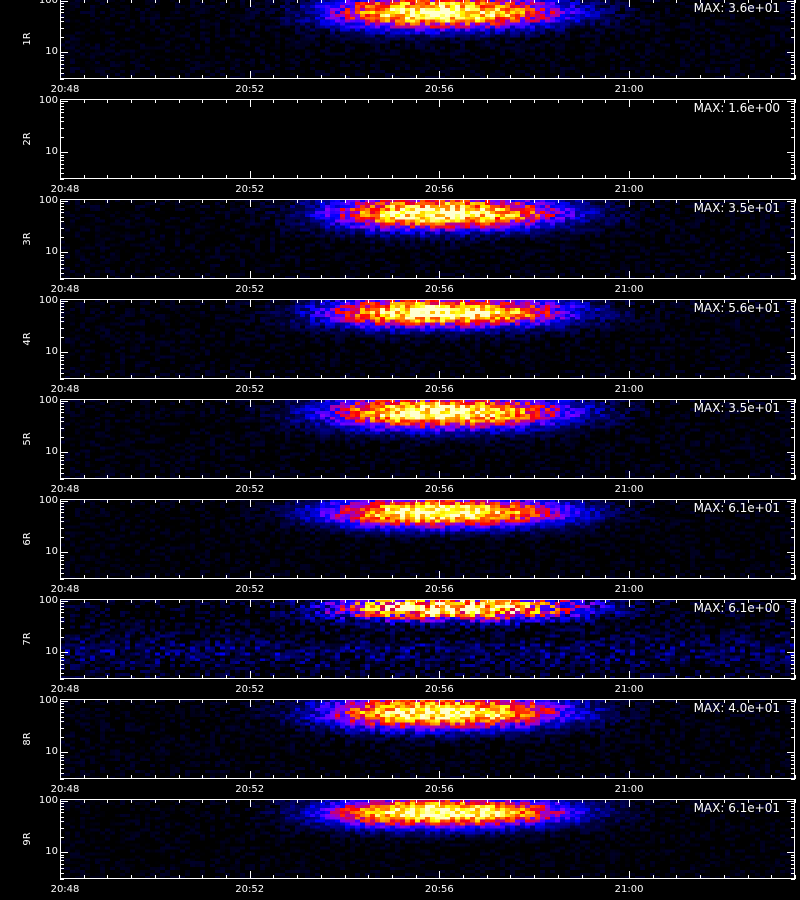  I want to click on axes-9r, so click(428, 839).